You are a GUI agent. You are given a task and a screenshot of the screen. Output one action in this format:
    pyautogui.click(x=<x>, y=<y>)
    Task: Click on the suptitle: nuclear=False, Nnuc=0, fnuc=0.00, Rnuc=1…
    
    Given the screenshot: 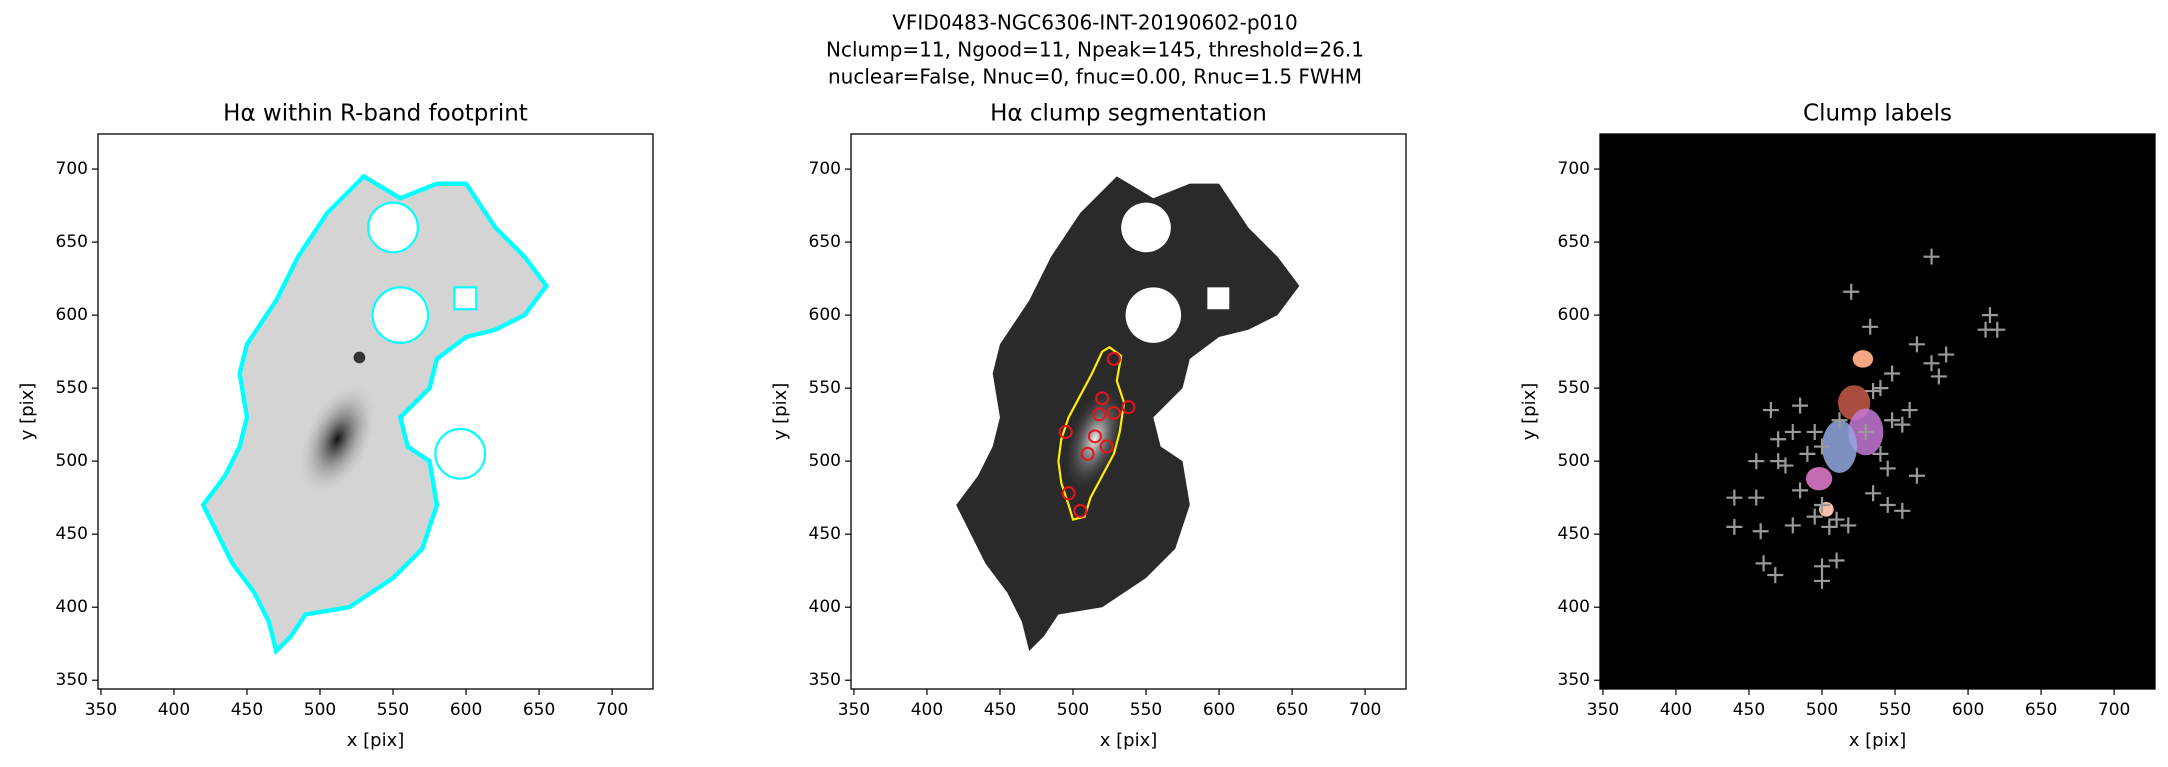 What is the action you would take?
    pyautogui.click(x=1095, y=77)
    